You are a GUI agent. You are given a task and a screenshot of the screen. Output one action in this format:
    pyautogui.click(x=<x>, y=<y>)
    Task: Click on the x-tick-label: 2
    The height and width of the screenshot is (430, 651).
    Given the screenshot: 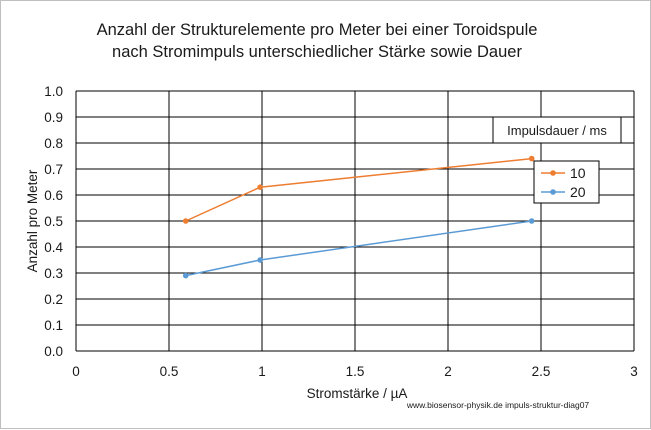 What is the action you would take?
    pyautogui.click(x=448, y=371)
    